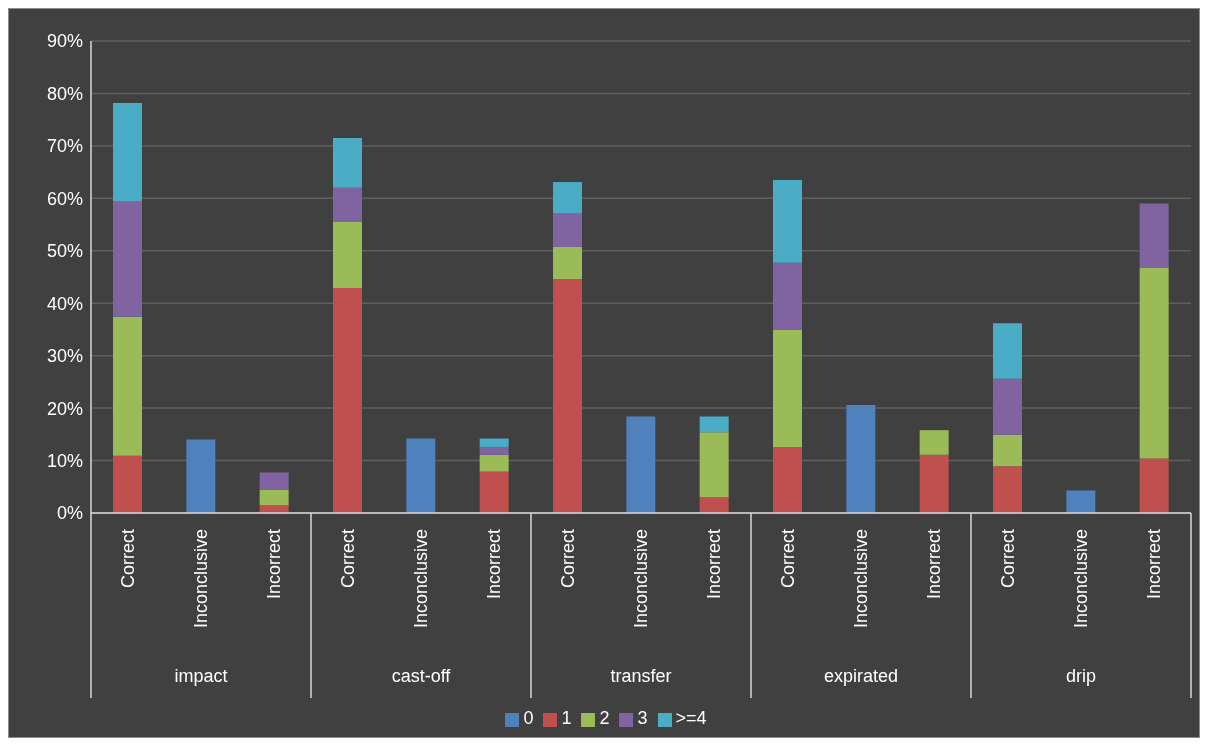 The width and height of the screenshot is (1206, 744). Describe the element at coordinates (528, 718) in the screenshot. I see `legend-label: 0` at that location.